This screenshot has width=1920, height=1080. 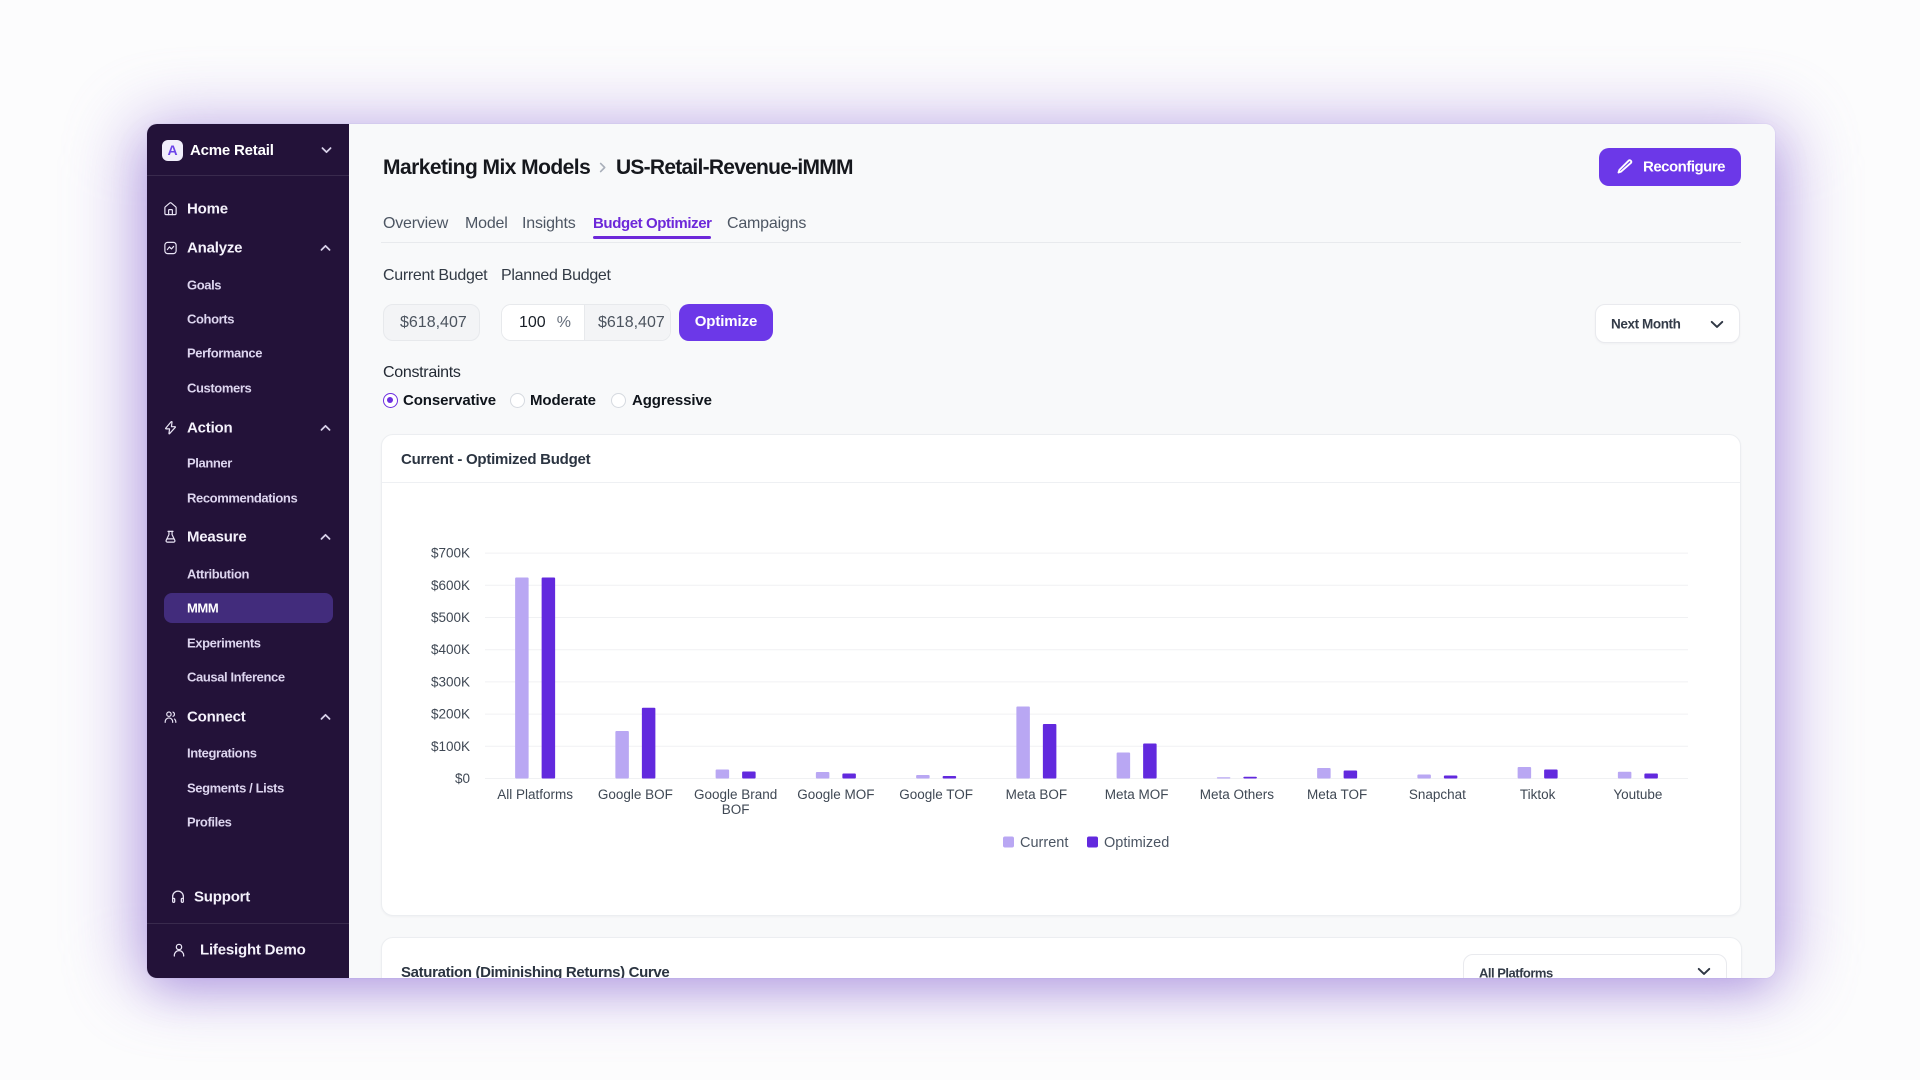 I want to click on svg-text: Snapchat, so click(x=1437, y=794).